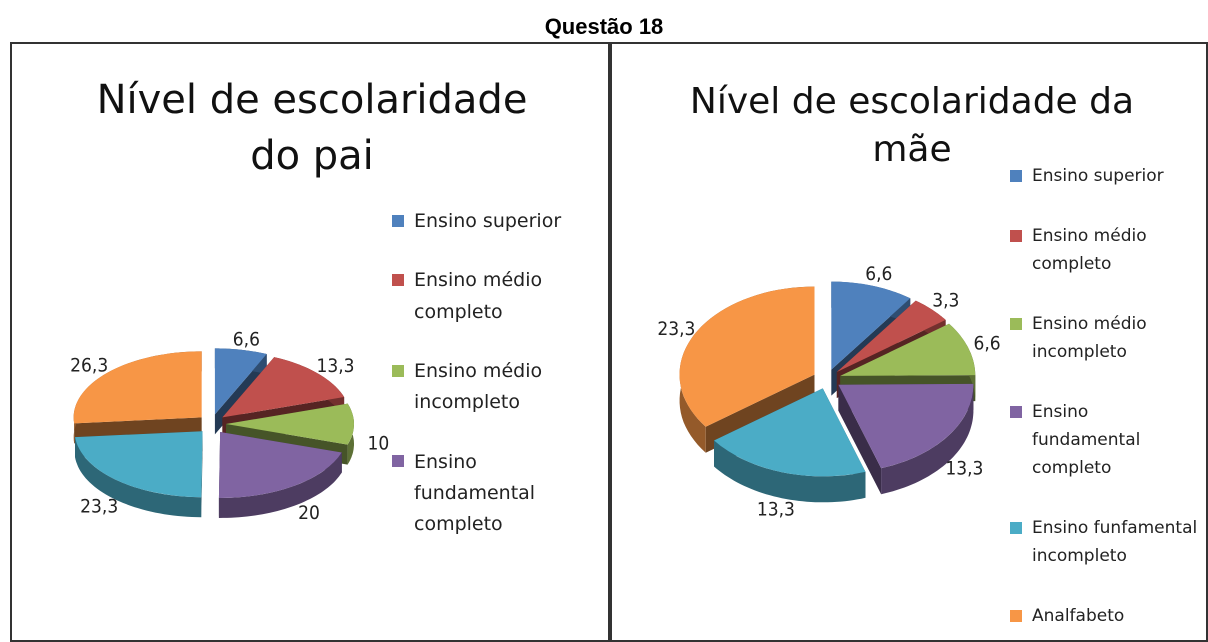 This screenshot has width=1208, height=642. I want to click on data-label: 20, so click(309, 513).